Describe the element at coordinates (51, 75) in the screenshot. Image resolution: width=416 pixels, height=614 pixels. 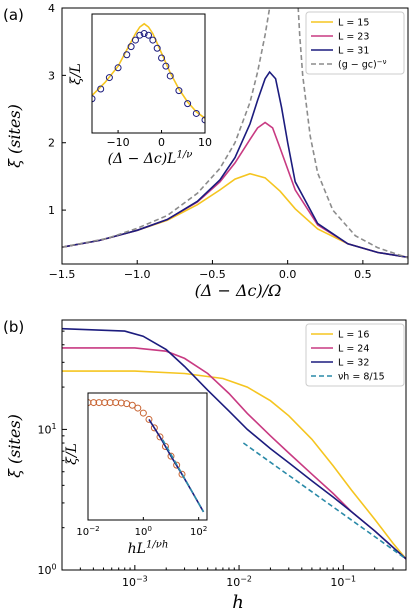
I see `y-tick-label-a-2: 3` at that location.